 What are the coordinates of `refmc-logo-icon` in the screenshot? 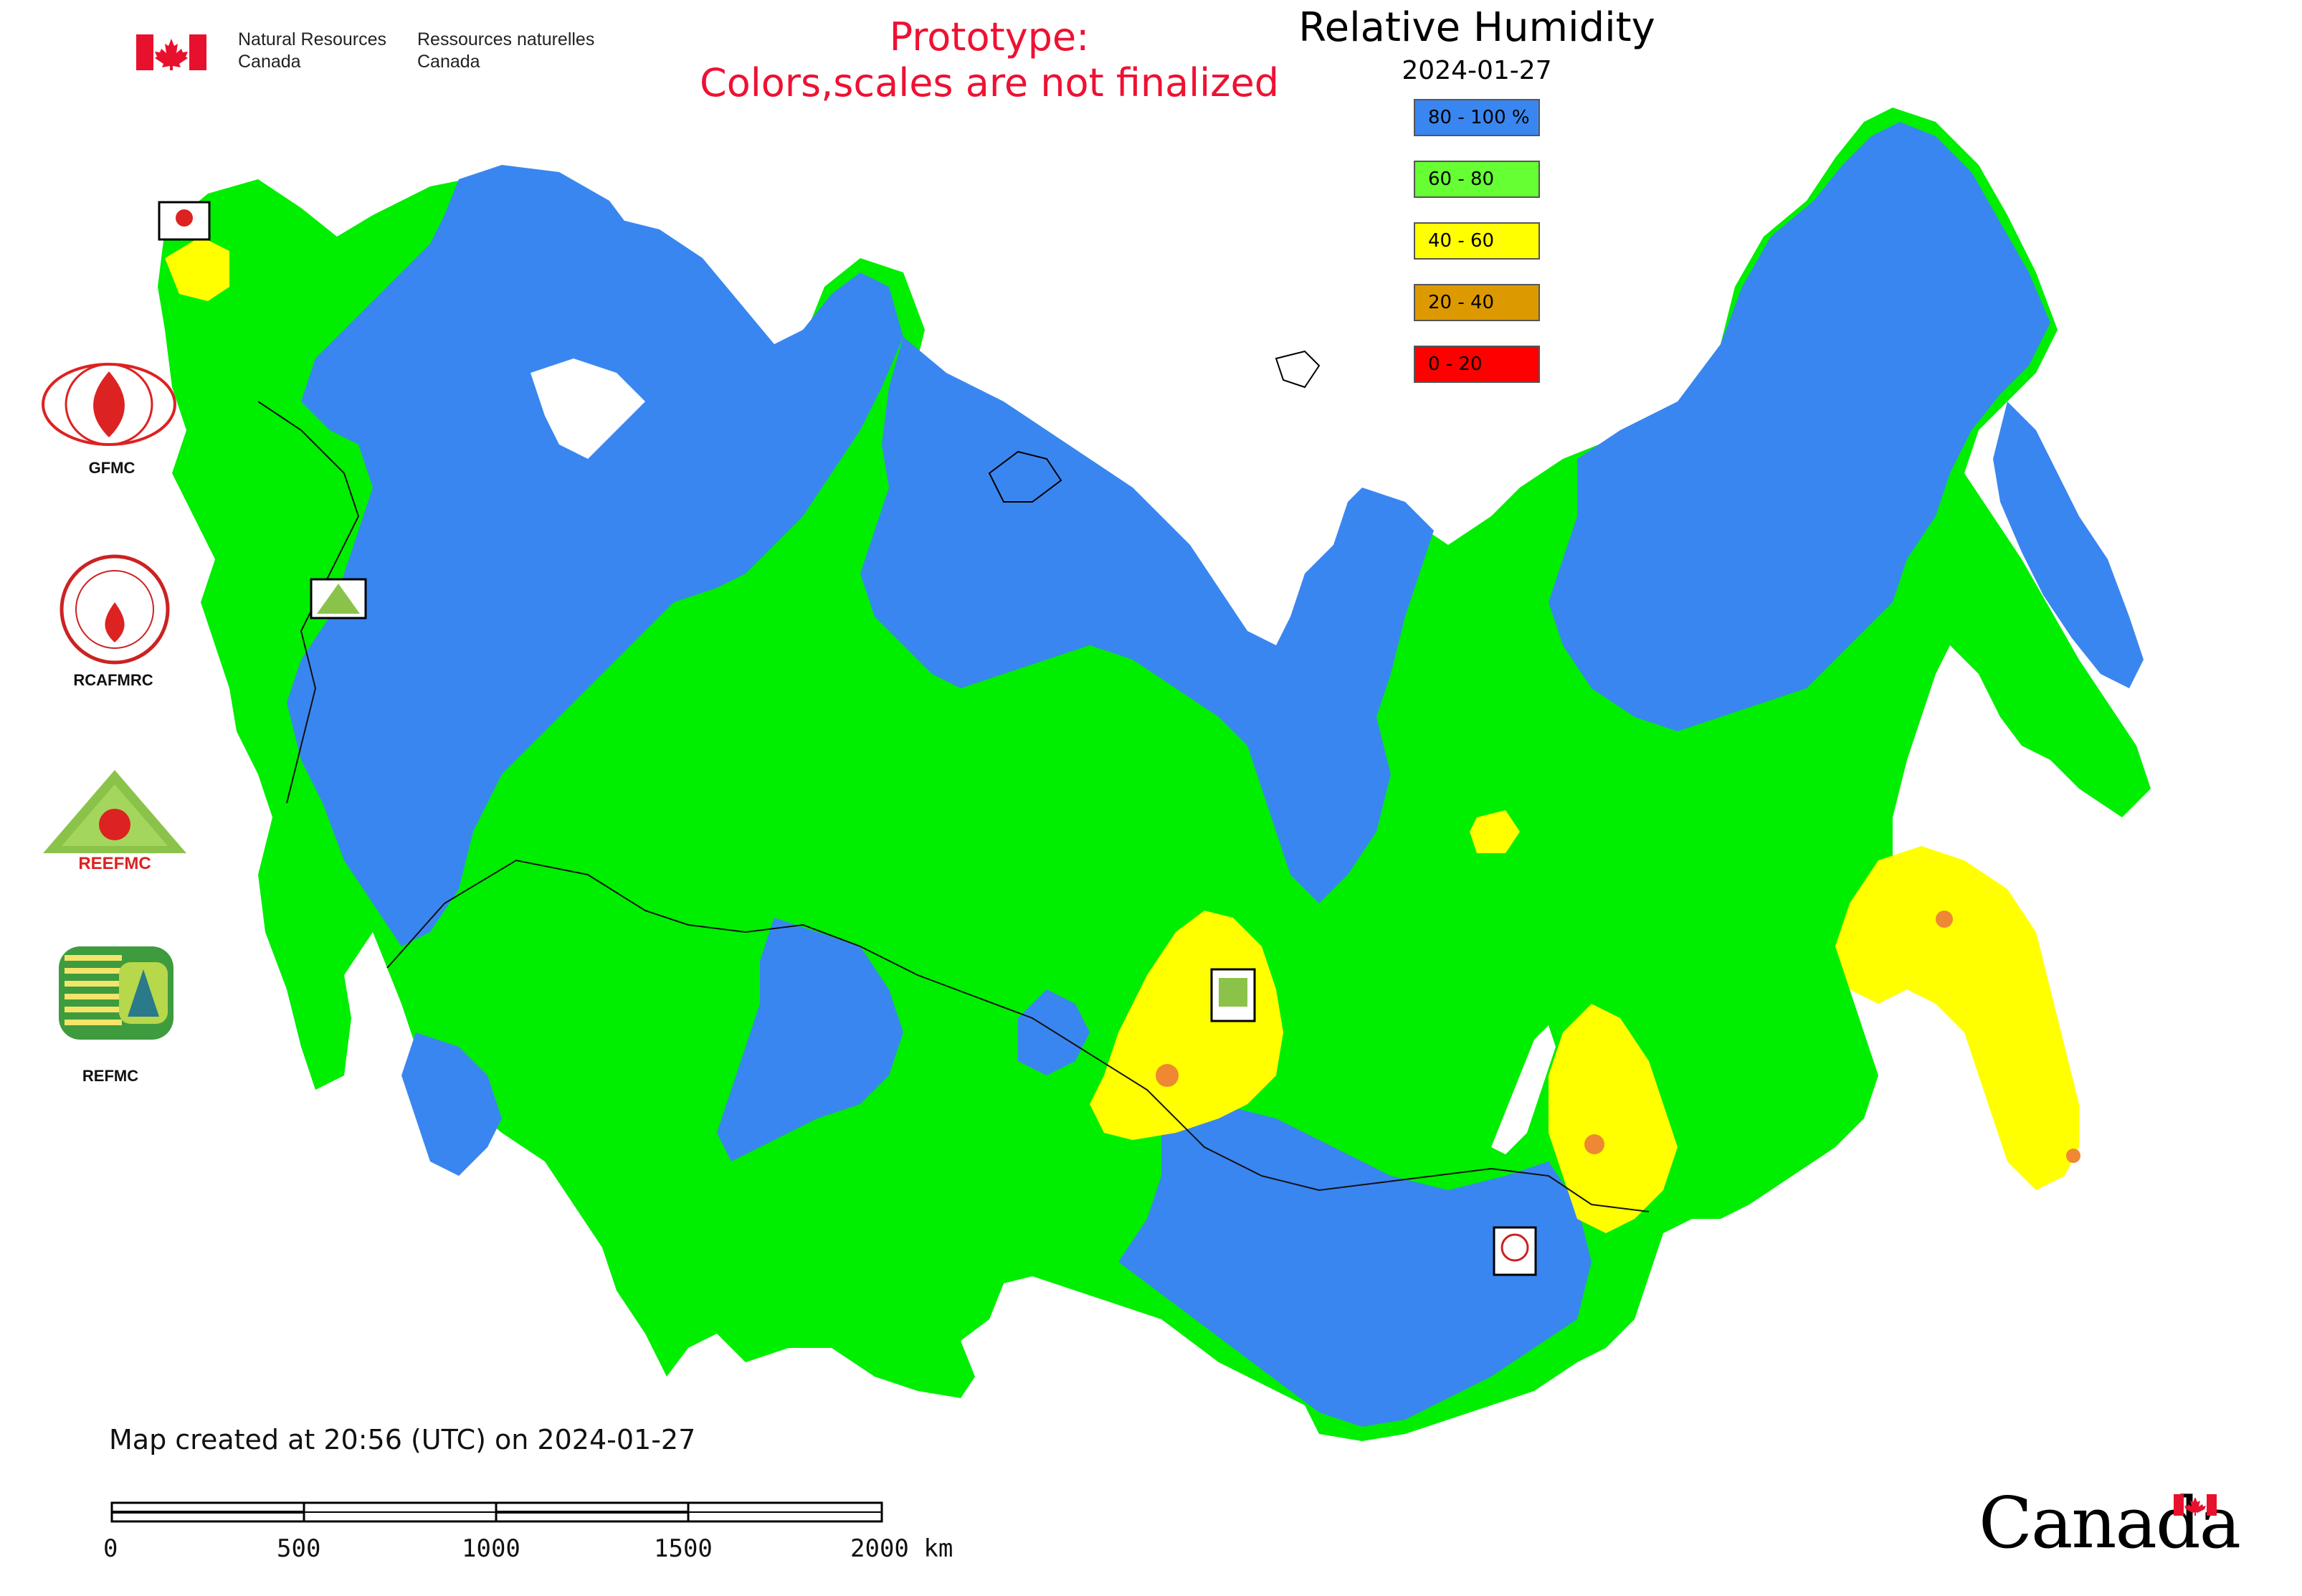 It's located at (116, 993).